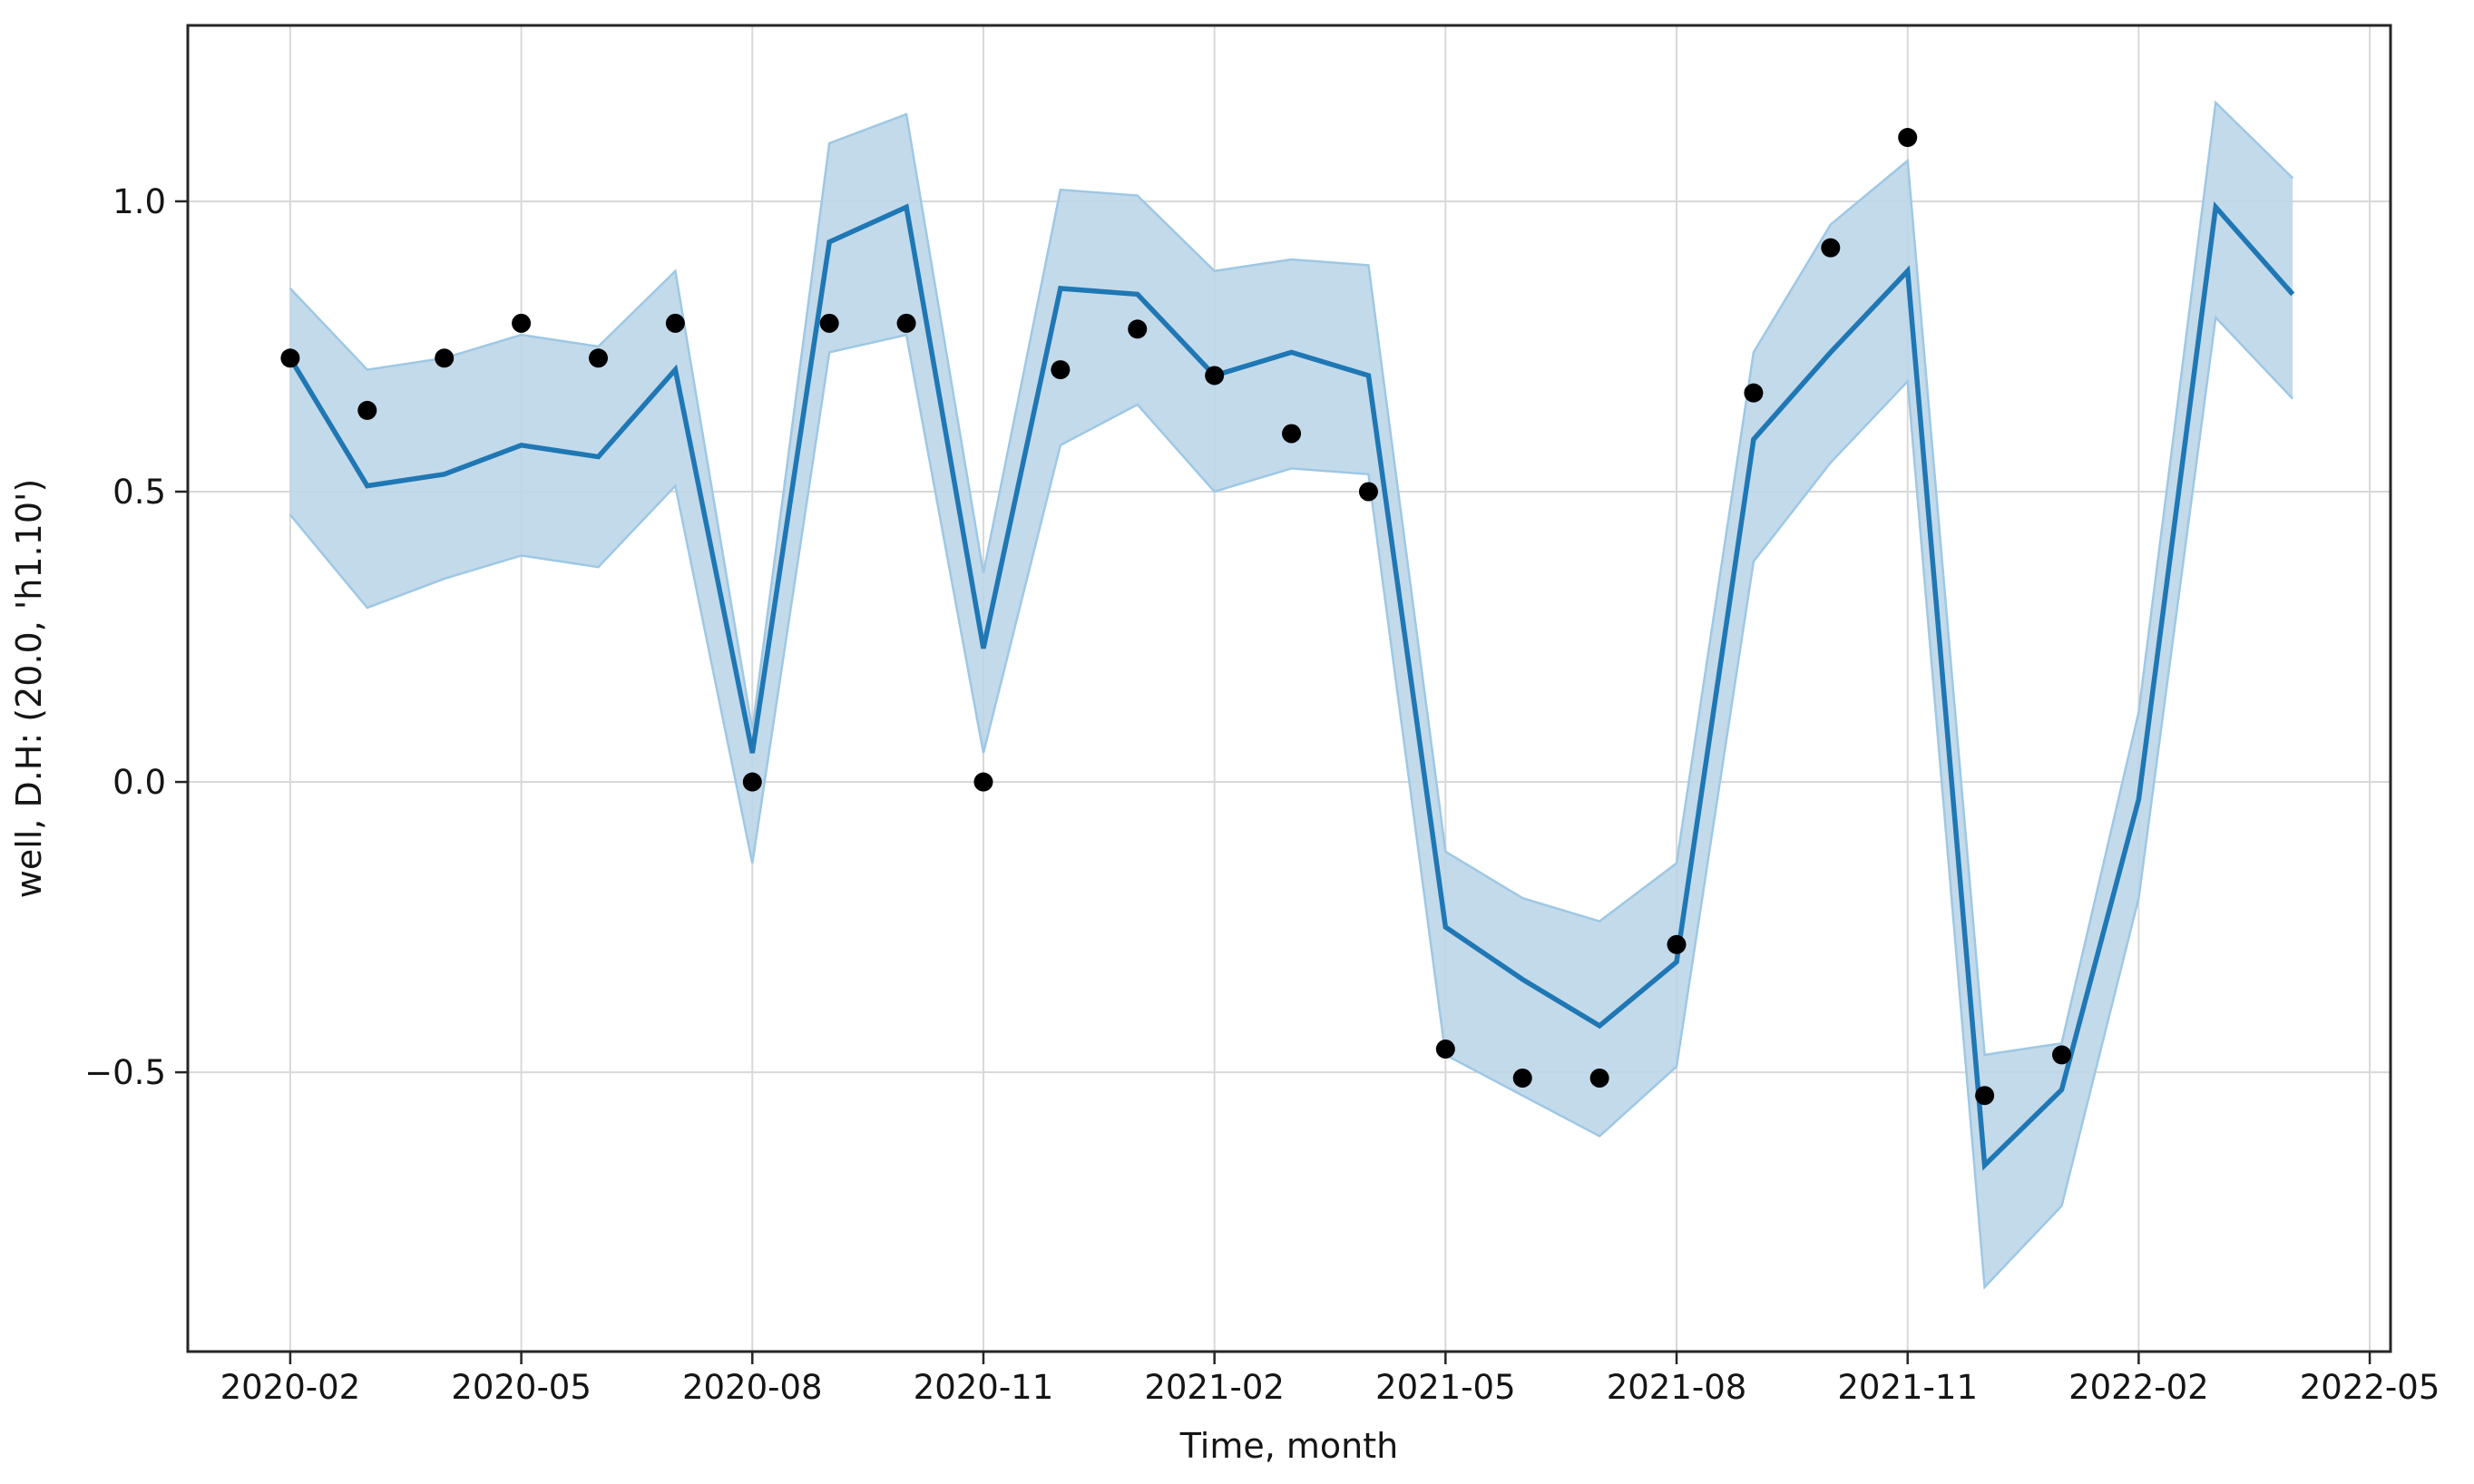 The image size is (2474, 1484). What do you see at coordinates (290, 1387) in the screenshot?
I see `x-tick-label: 2020-02` at bounding box center [290, 1387].